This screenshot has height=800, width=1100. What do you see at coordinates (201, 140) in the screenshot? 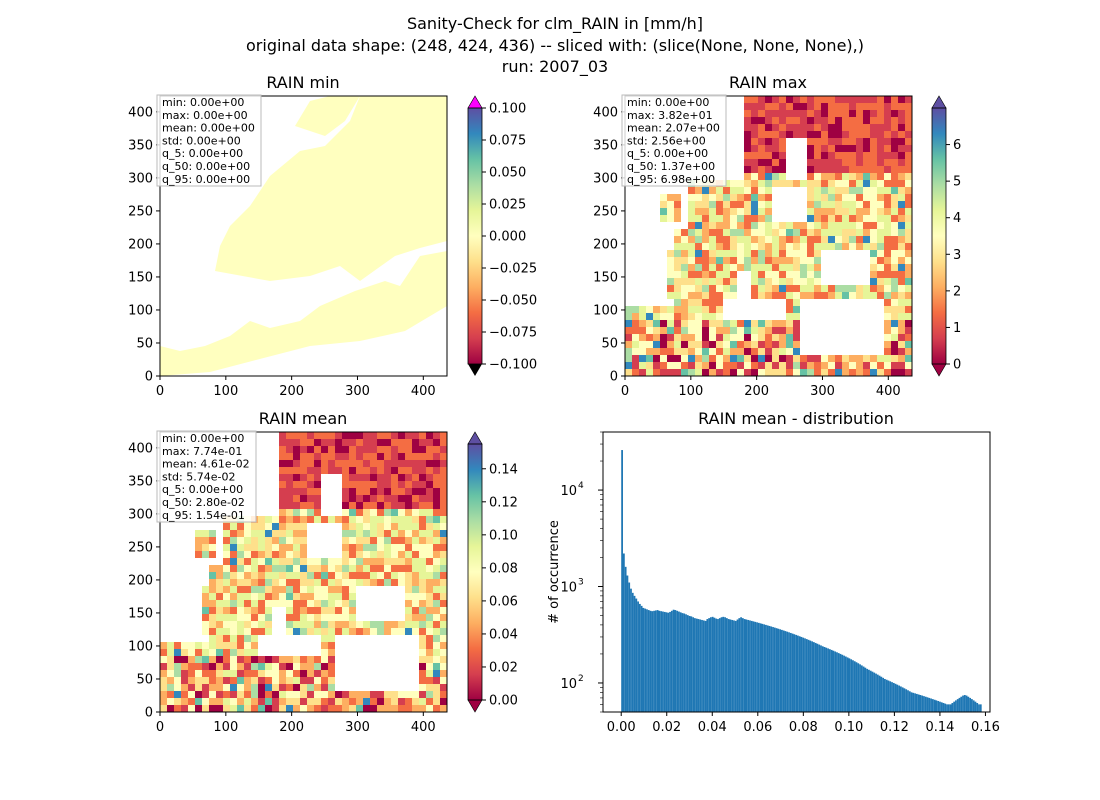
I see `stat-line-min: std: 0.00e+00` at bounding box center [201, 140].